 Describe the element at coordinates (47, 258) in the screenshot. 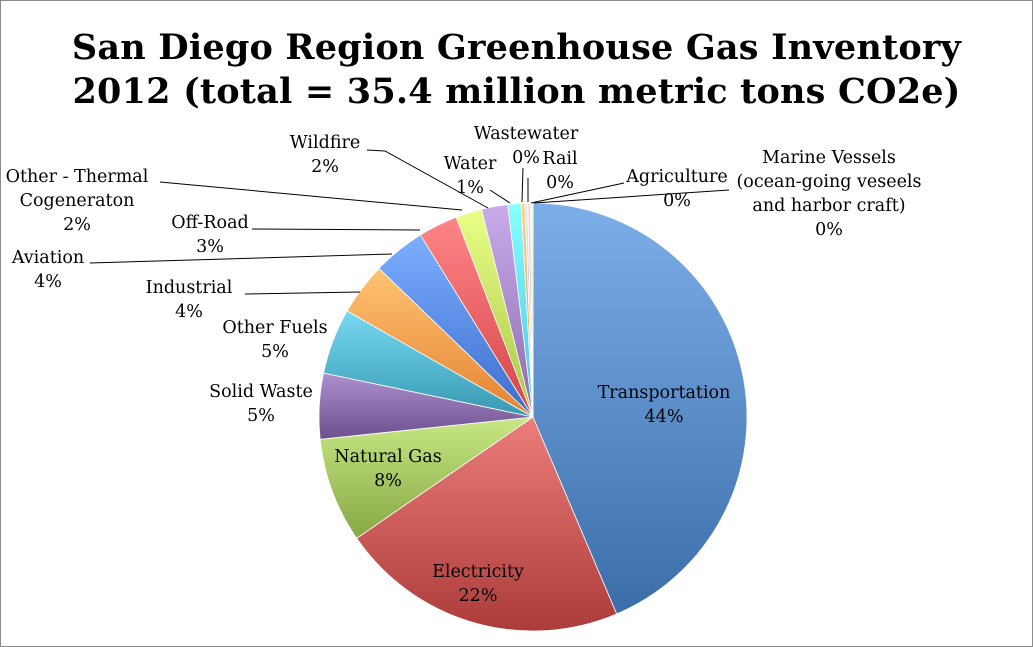

I see `slice-name-label-aviation: Aviation` at that location.